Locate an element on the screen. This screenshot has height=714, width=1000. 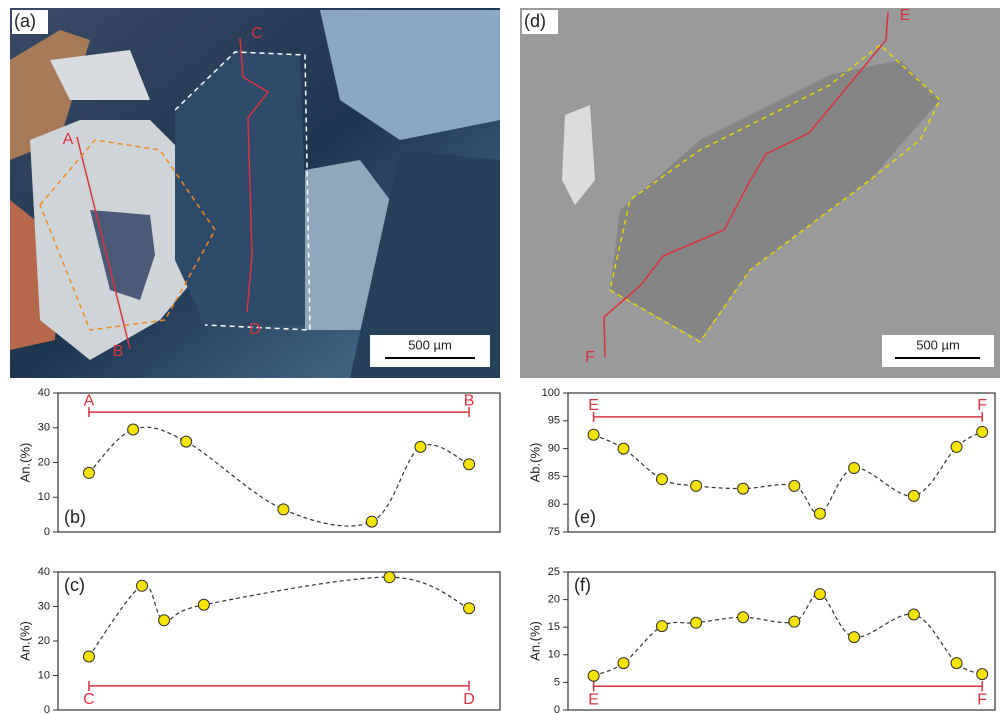
y-tick-label: 95 is located at coordinates (554, 421).